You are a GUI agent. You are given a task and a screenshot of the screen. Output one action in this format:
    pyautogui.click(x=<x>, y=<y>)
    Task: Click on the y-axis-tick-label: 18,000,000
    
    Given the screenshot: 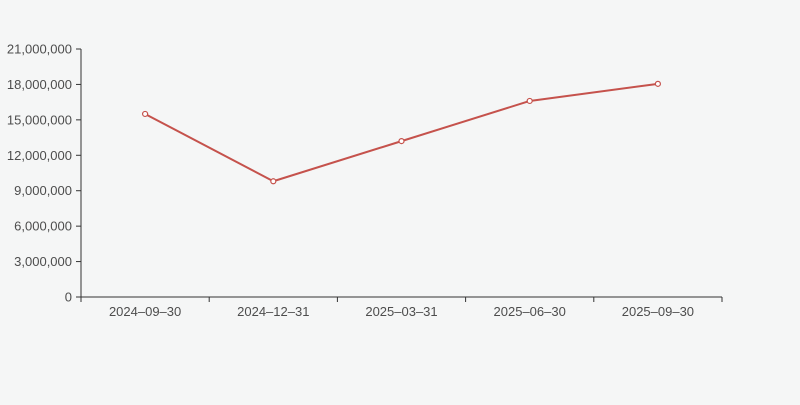 What is the action you would take?
    pyautogui.click(x=39, y=84)
    